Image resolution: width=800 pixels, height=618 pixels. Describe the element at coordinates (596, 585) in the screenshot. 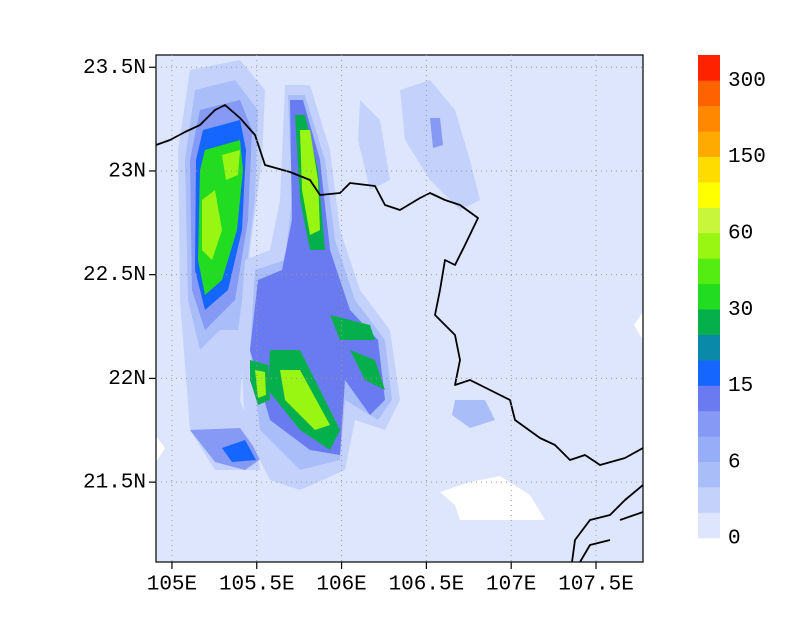

I see `x-tick-label: 107.5E` at that location.